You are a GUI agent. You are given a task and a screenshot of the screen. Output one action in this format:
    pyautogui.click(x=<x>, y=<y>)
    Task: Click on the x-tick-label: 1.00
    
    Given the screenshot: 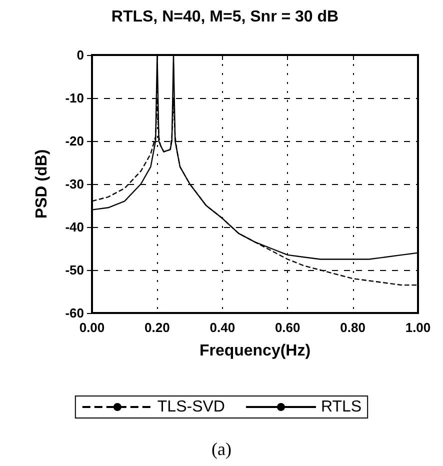 What is the action you would take?
    pyautogui.click(x=418, y=327)
    